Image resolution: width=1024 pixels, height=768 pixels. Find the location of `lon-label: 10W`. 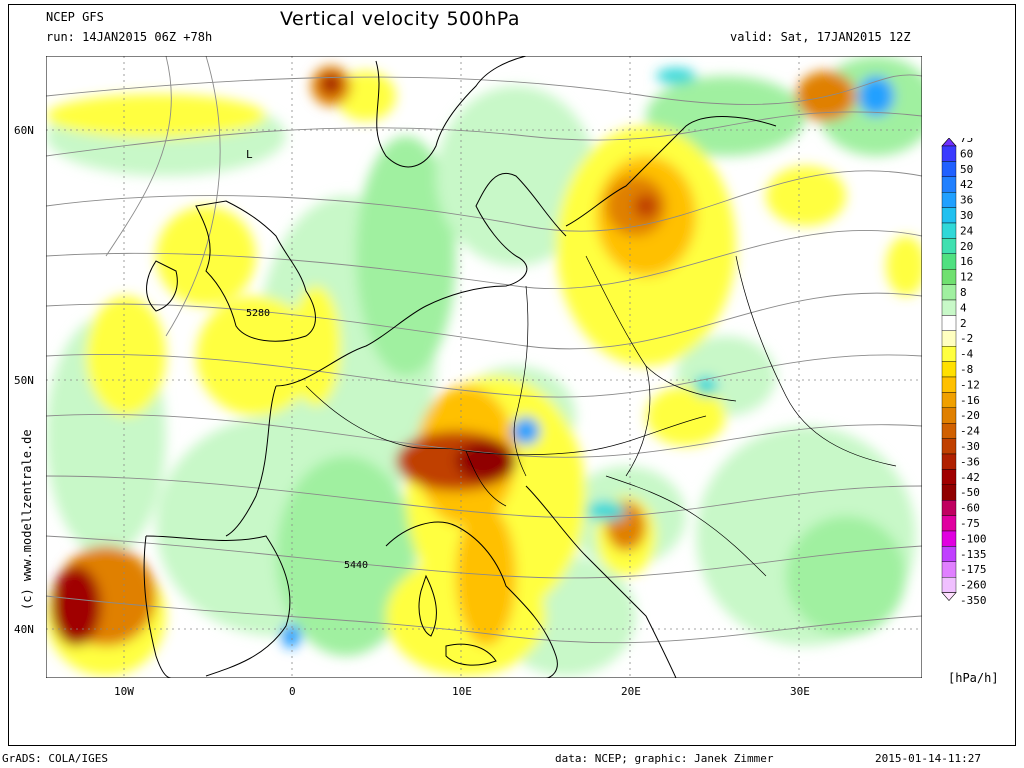

lon-label: 10W is located at coordinates (124, 691).